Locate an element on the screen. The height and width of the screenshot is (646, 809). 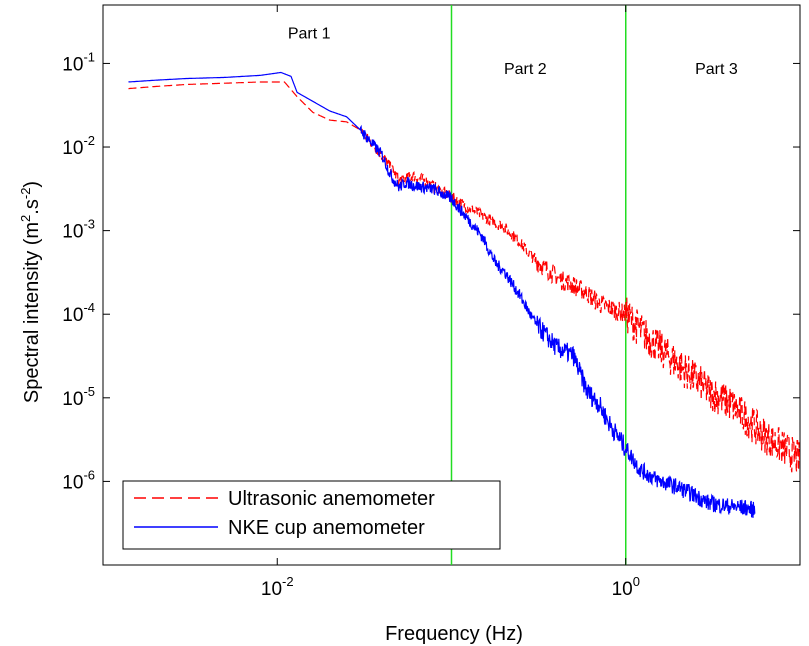
y-tick-label: 10⁻⁴ is located at coordinates (78, 313).